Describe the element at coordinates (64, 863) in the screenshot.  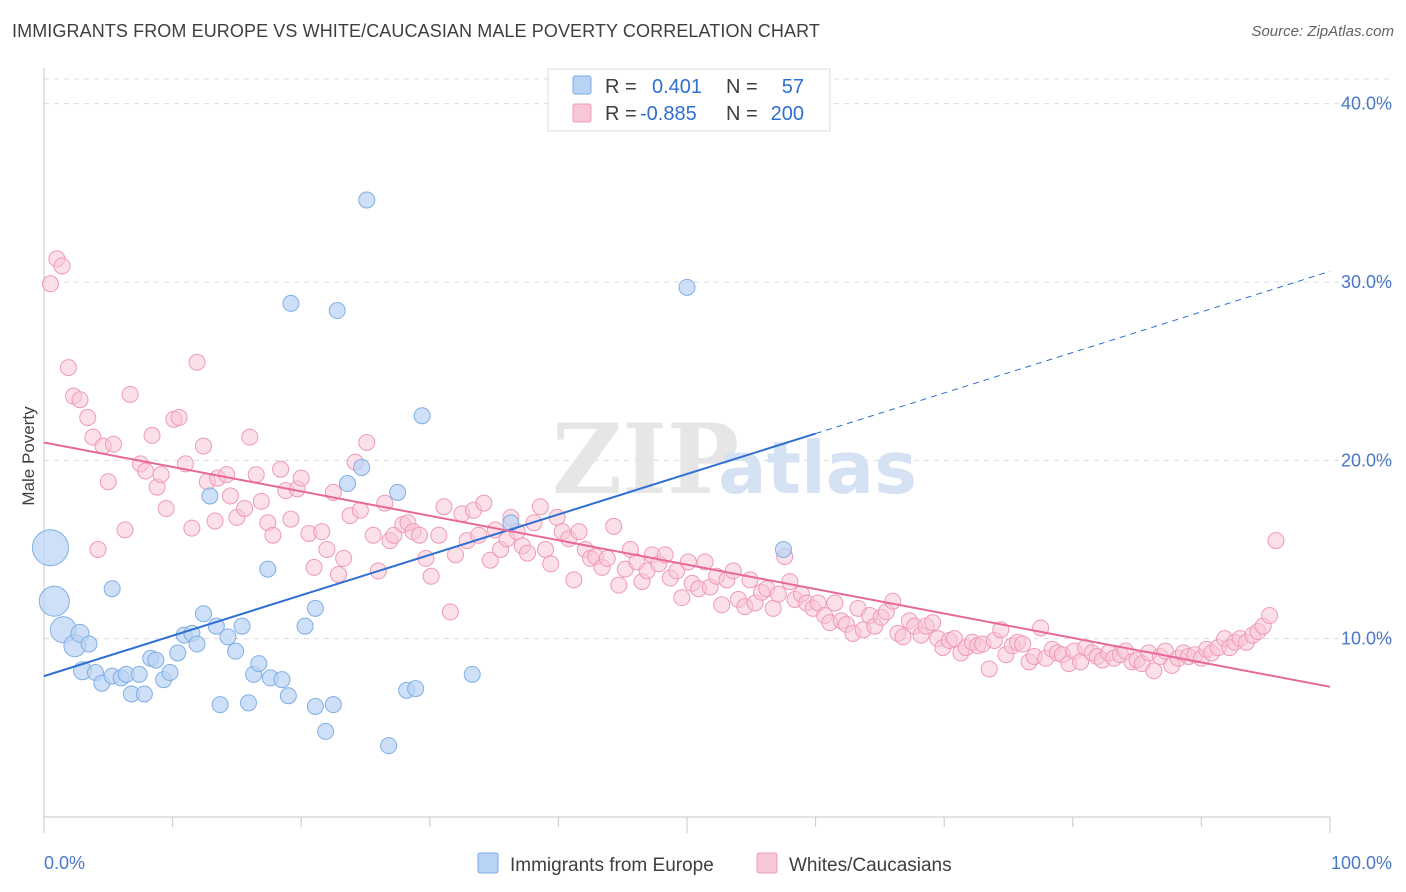
I see `x-tick-label-min: 0.0%` at that location.